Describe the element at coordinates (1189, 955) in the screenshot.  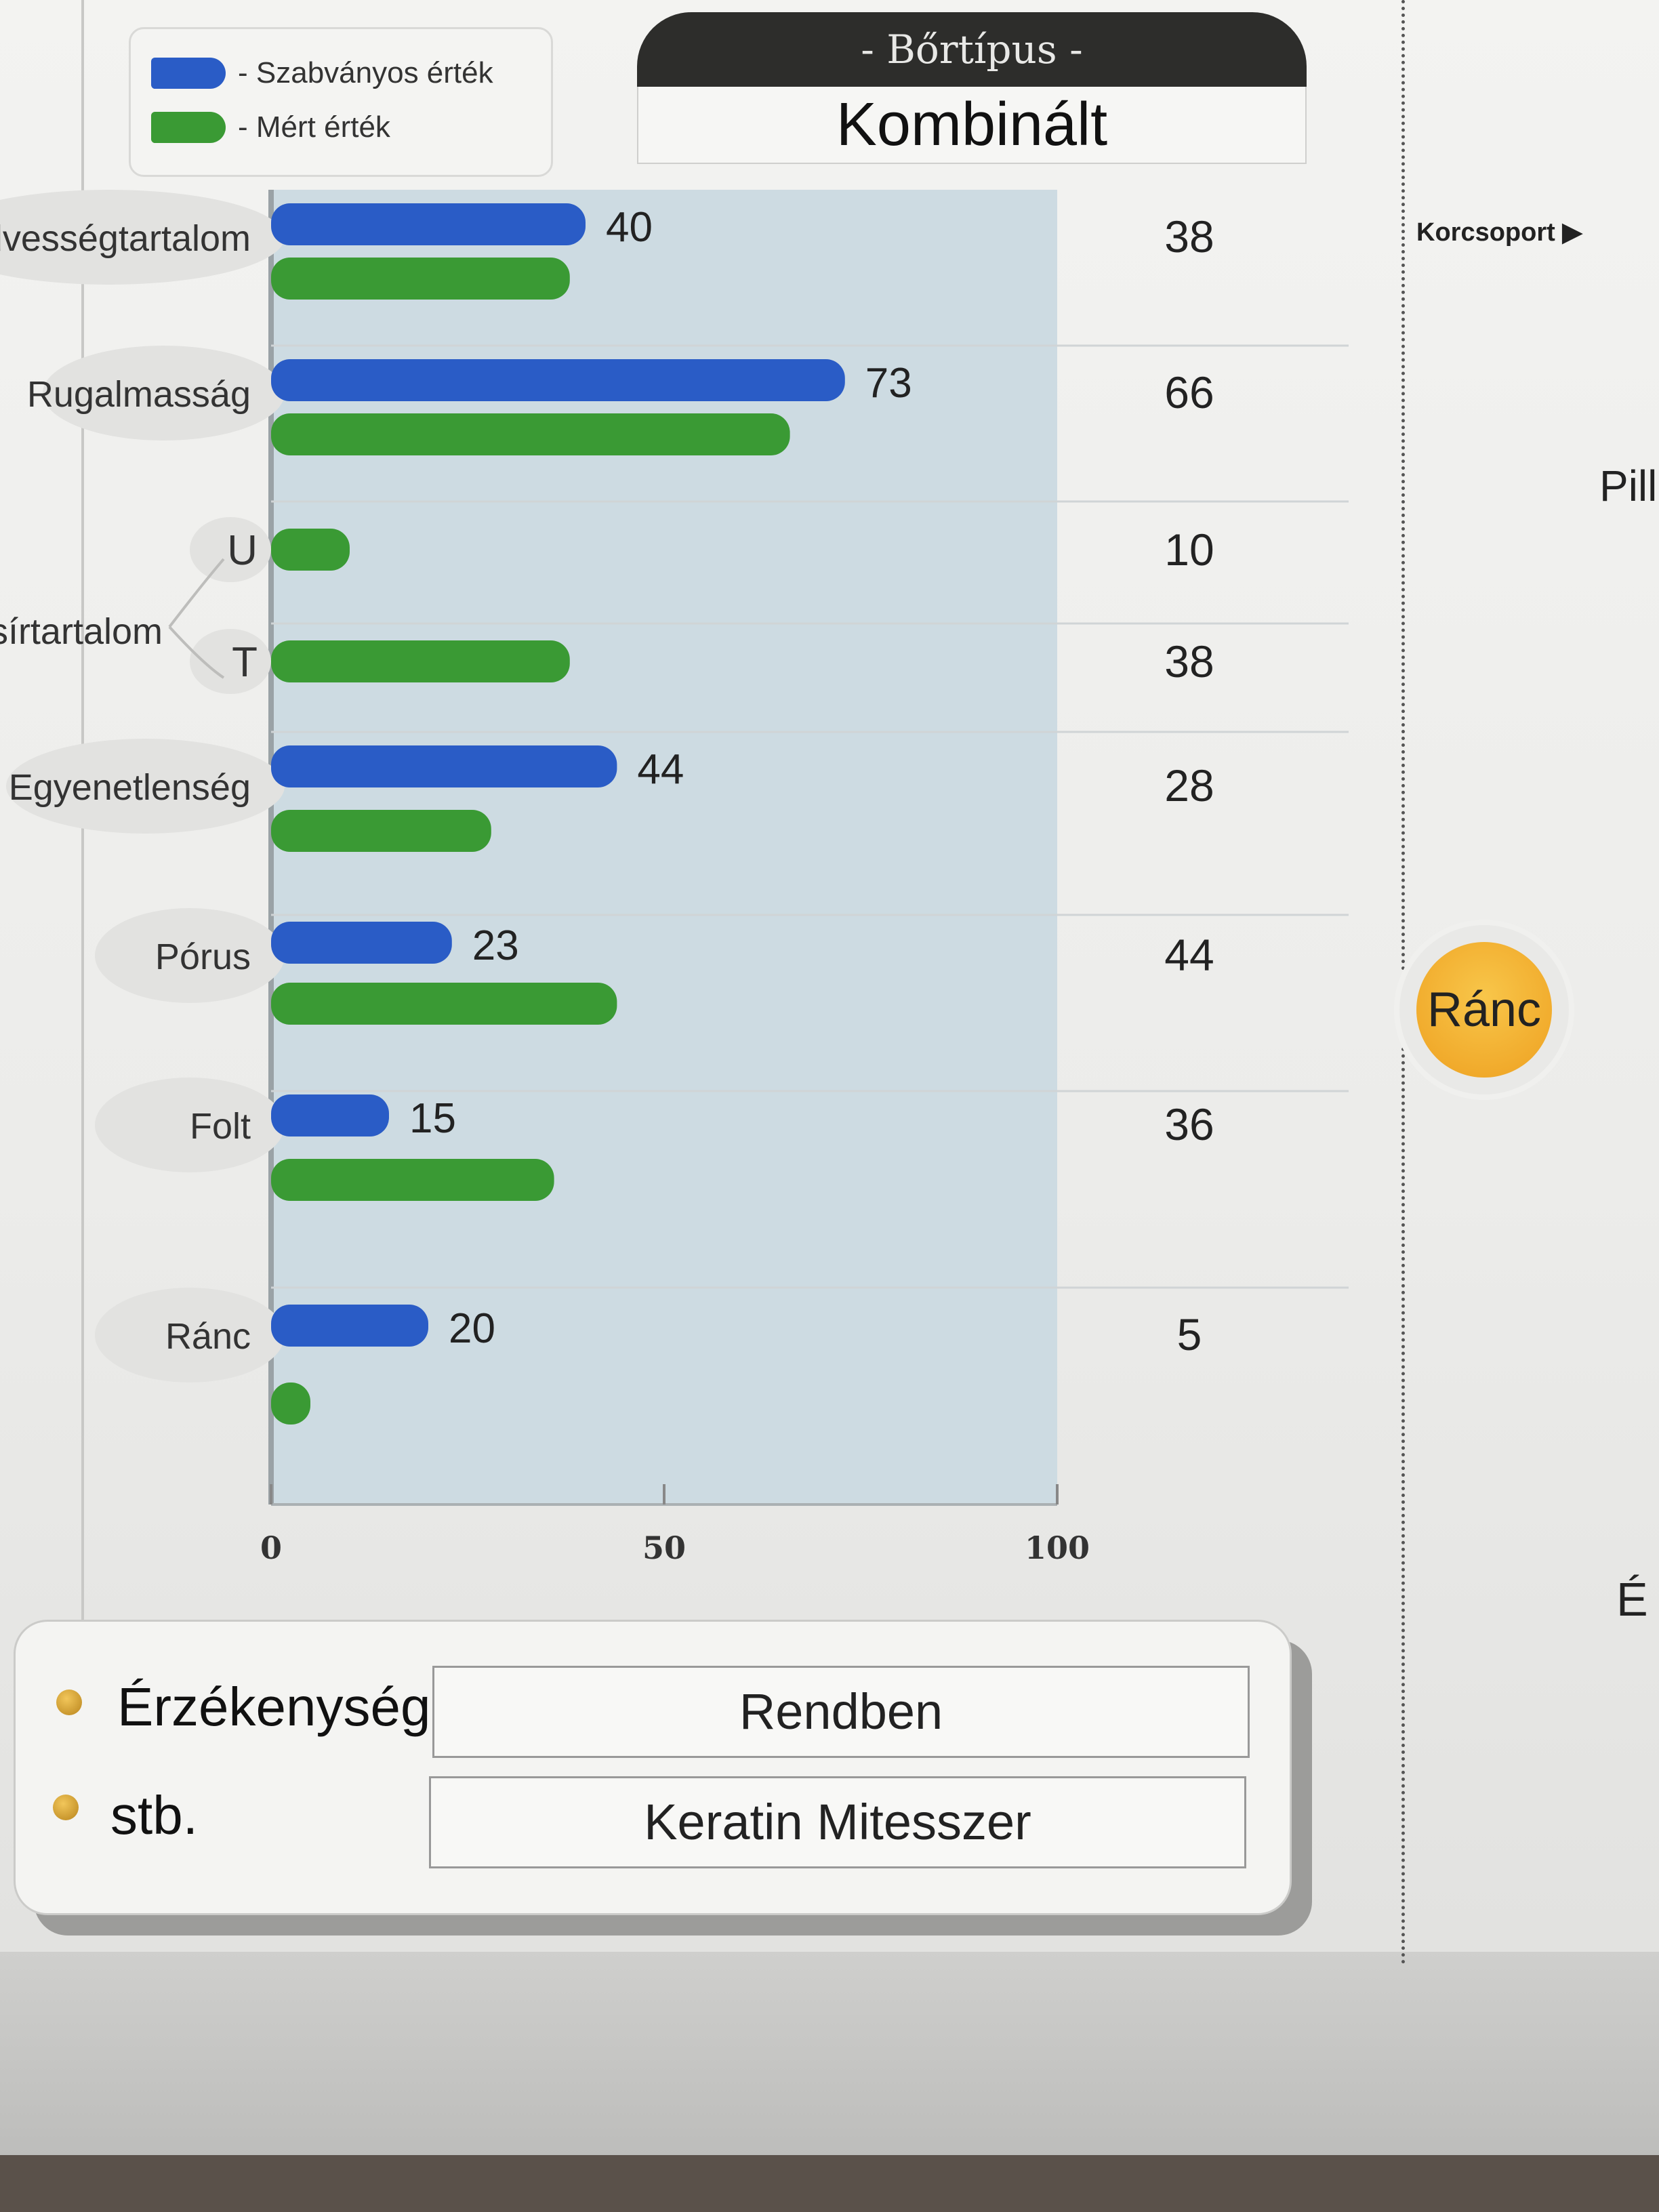
I see `measured-value-label: 44` at that location.